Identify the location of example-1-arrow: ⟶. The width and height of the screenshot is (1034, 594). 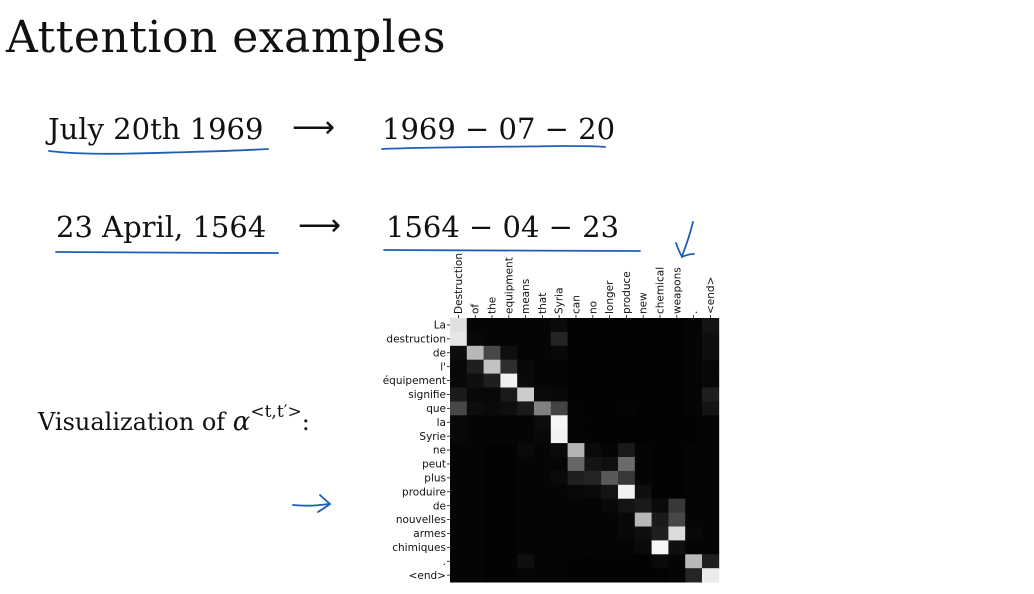
(314, 127).